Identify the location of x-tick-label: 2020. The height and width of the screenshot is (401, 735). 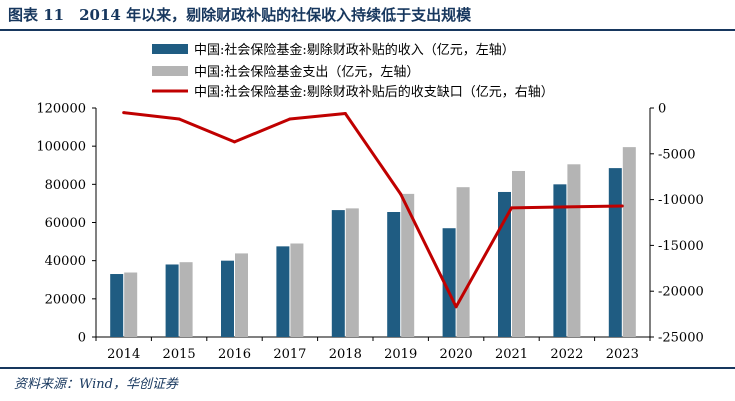
(456, 354).